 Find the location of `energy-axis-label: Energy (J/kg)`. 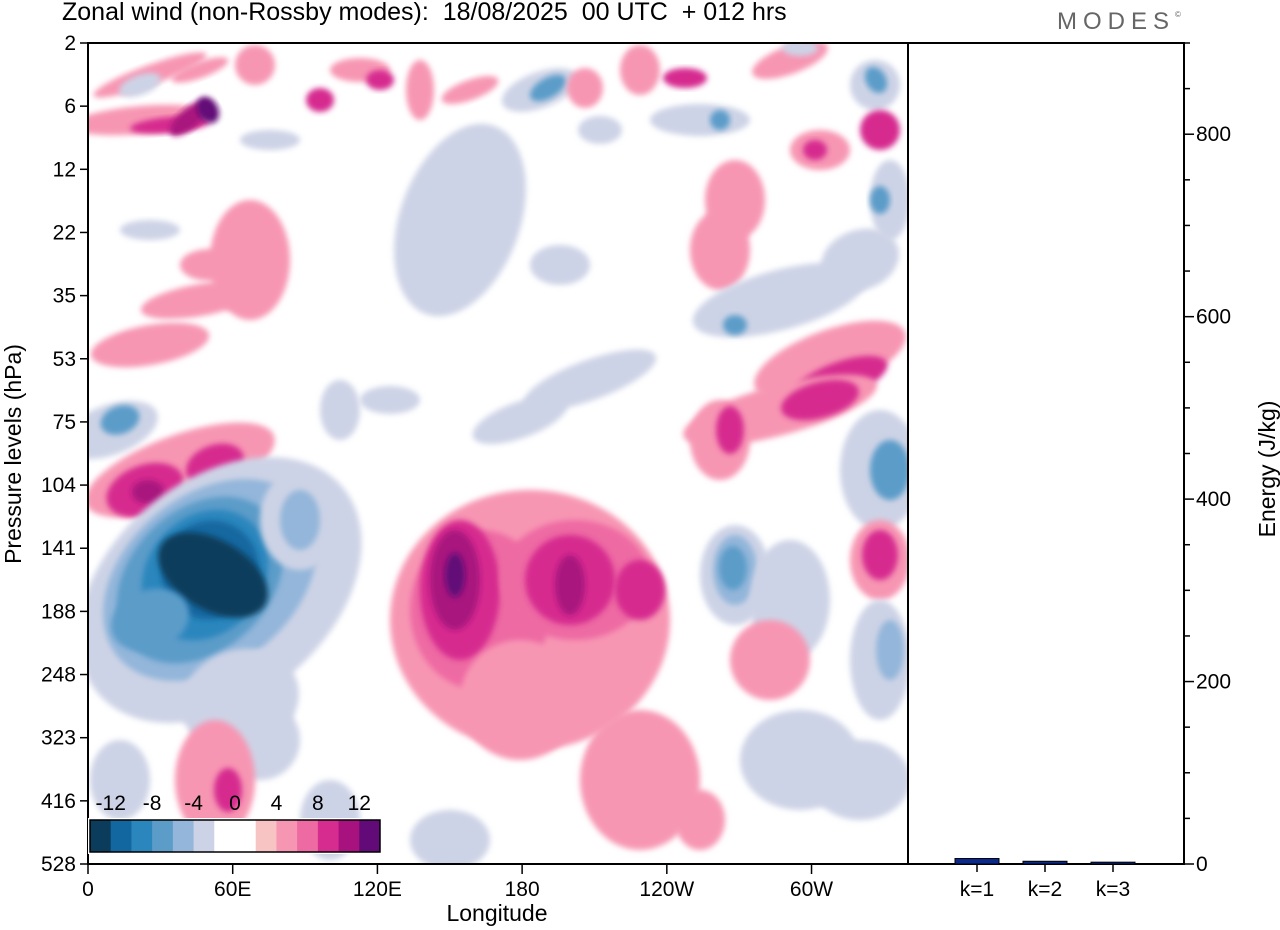

energy-axis-label: Energy (J/kg) is located at coordinates (1267, 469).